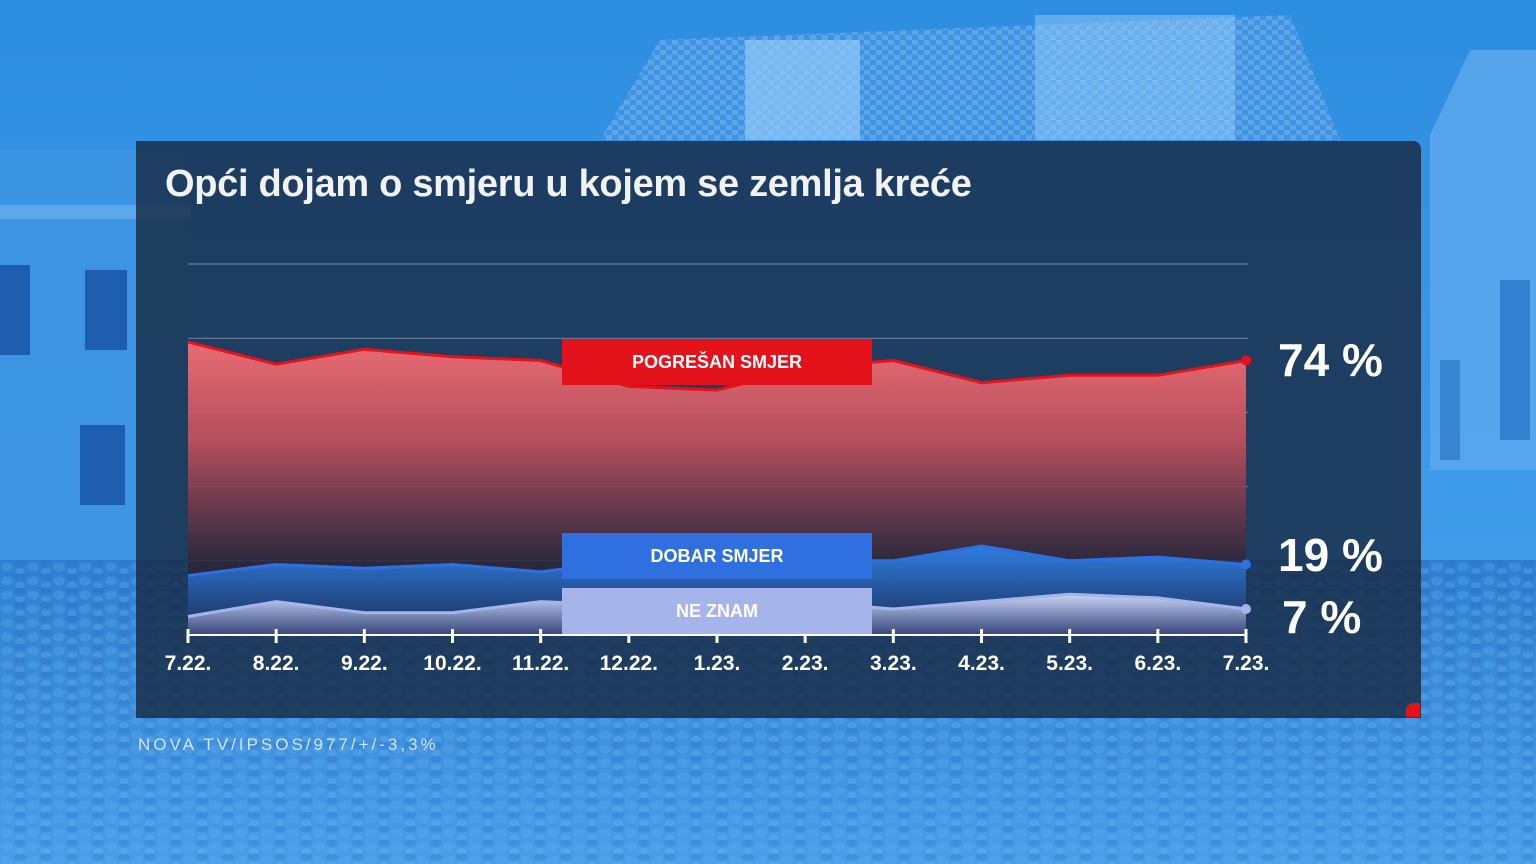  What do you see at coordinates (1413, 710) in the screenshot?
I see `corner-accent` at bounding box center [1413, 710].